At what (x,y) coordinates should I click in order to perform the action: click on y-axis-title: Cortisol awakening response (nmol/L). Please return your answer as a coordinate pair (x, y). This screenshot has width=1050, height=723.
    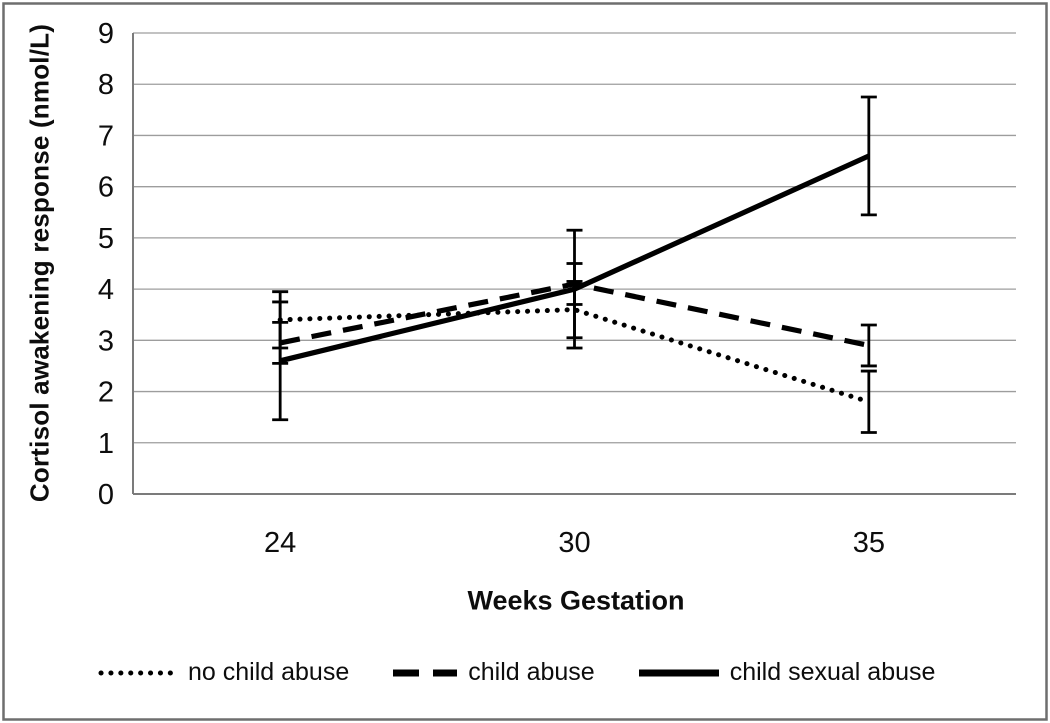
    Looking at the image, I should click on (39, 263).